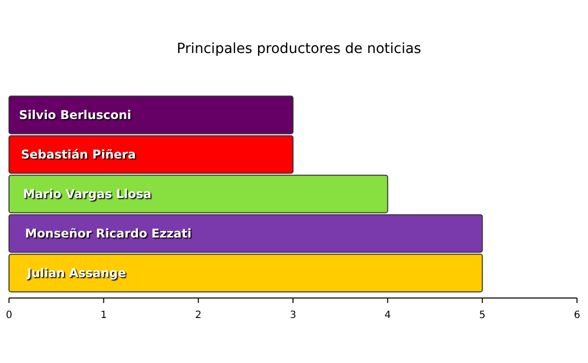 This screenshot has height=363, width=588. What do you see at coordinates (9, 315) in the screenshot?
I see `x-tick-label: 0` at bounding box center [9, 315].